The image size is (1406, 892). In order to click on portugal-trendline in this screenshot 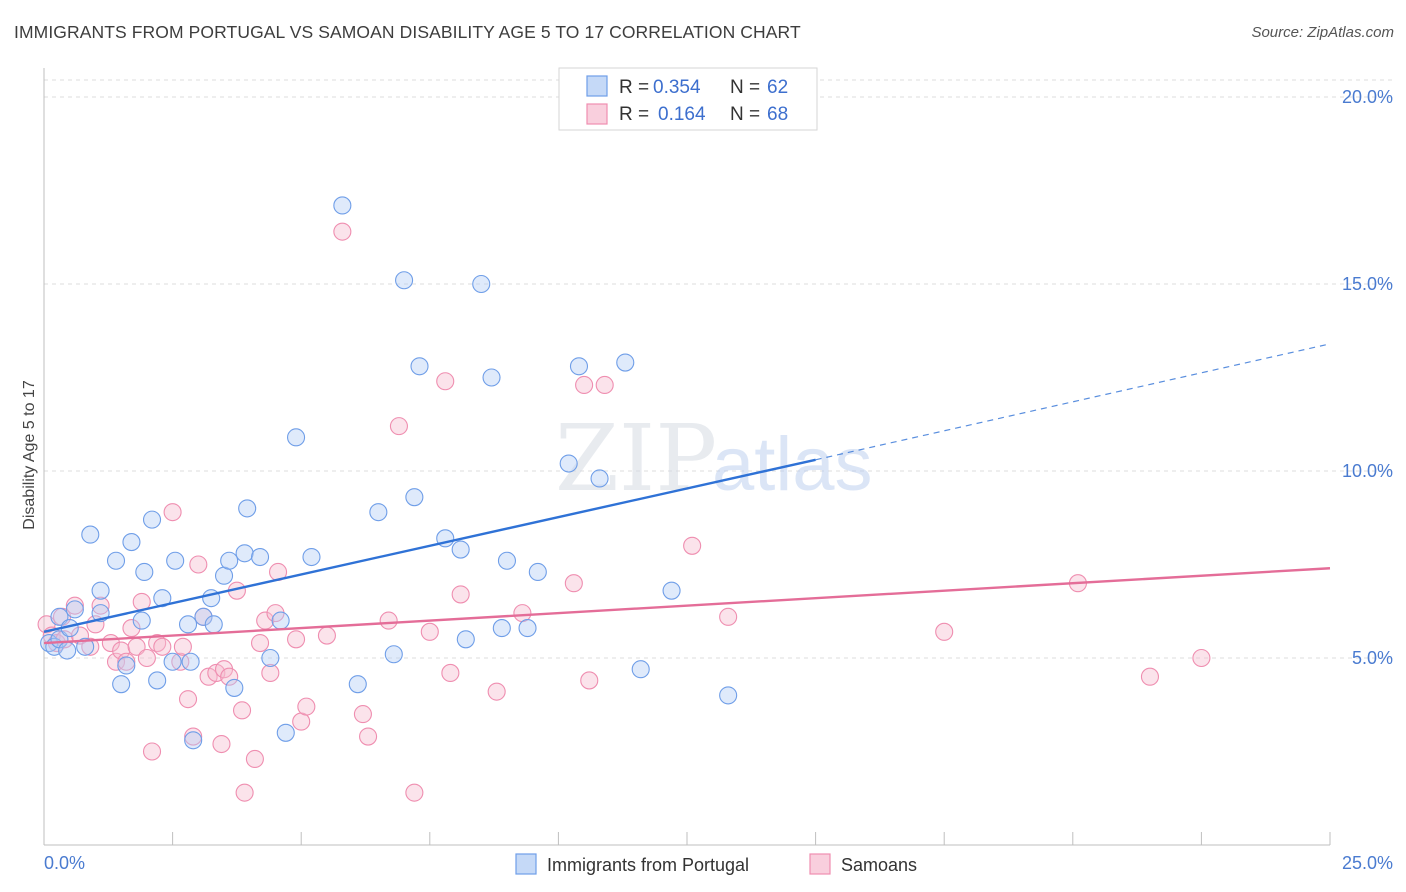, I will do `click(429, 545)`.